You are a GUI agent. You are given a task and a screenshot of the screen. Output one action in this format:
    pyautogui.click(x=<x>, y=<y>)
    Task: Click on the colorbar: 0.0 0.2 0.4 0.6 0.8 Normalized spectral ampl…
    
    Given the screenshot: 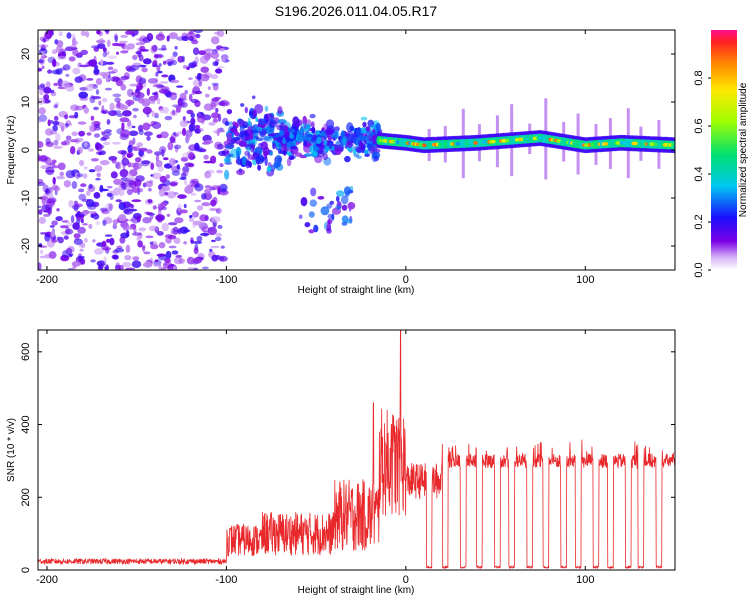 What is the action you would take?
    pyautogui.click(x=721, y=154)
    